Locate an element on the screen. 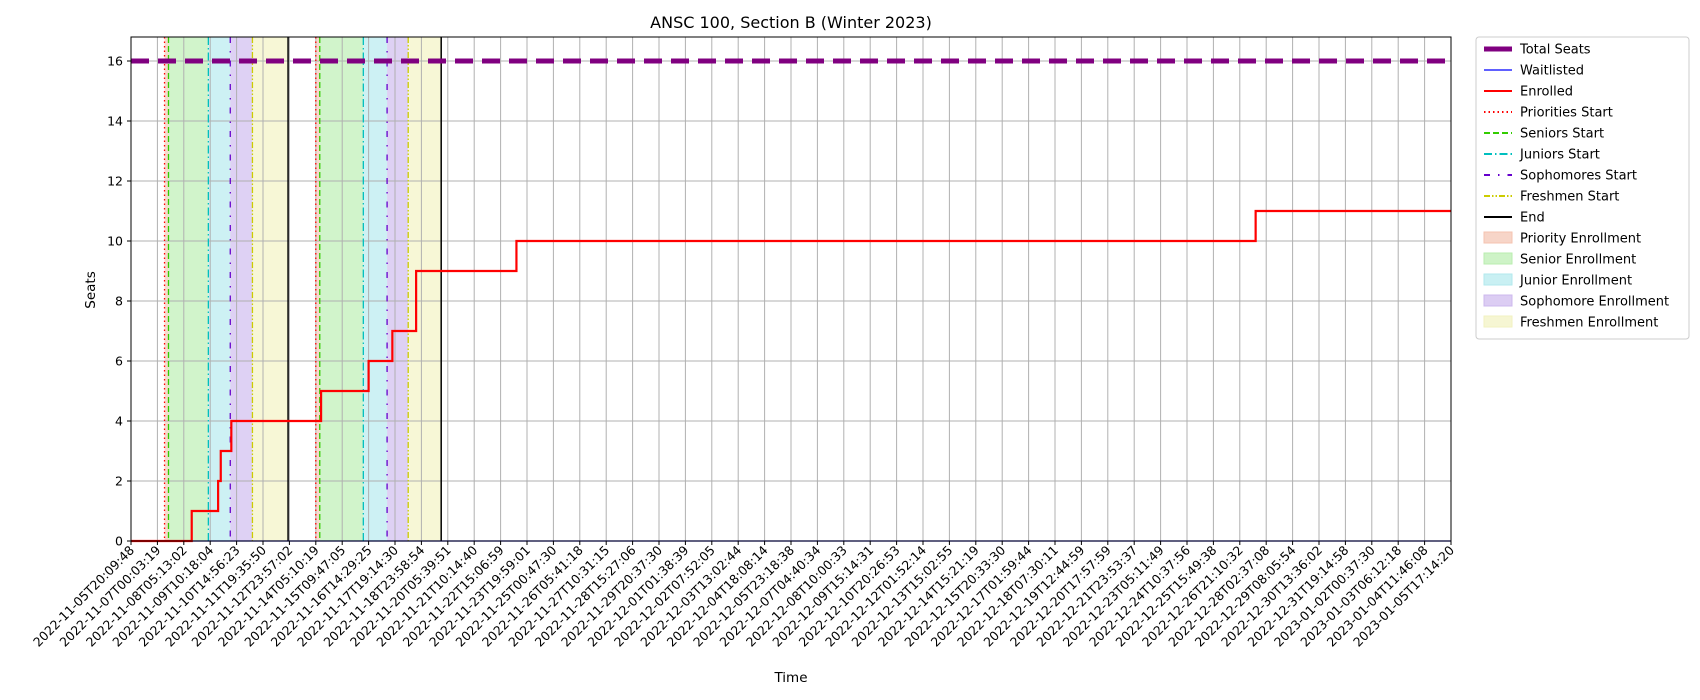 The image size is (1700, 700). legend-item: Waitlisted is located at coordinates (1534, 71).